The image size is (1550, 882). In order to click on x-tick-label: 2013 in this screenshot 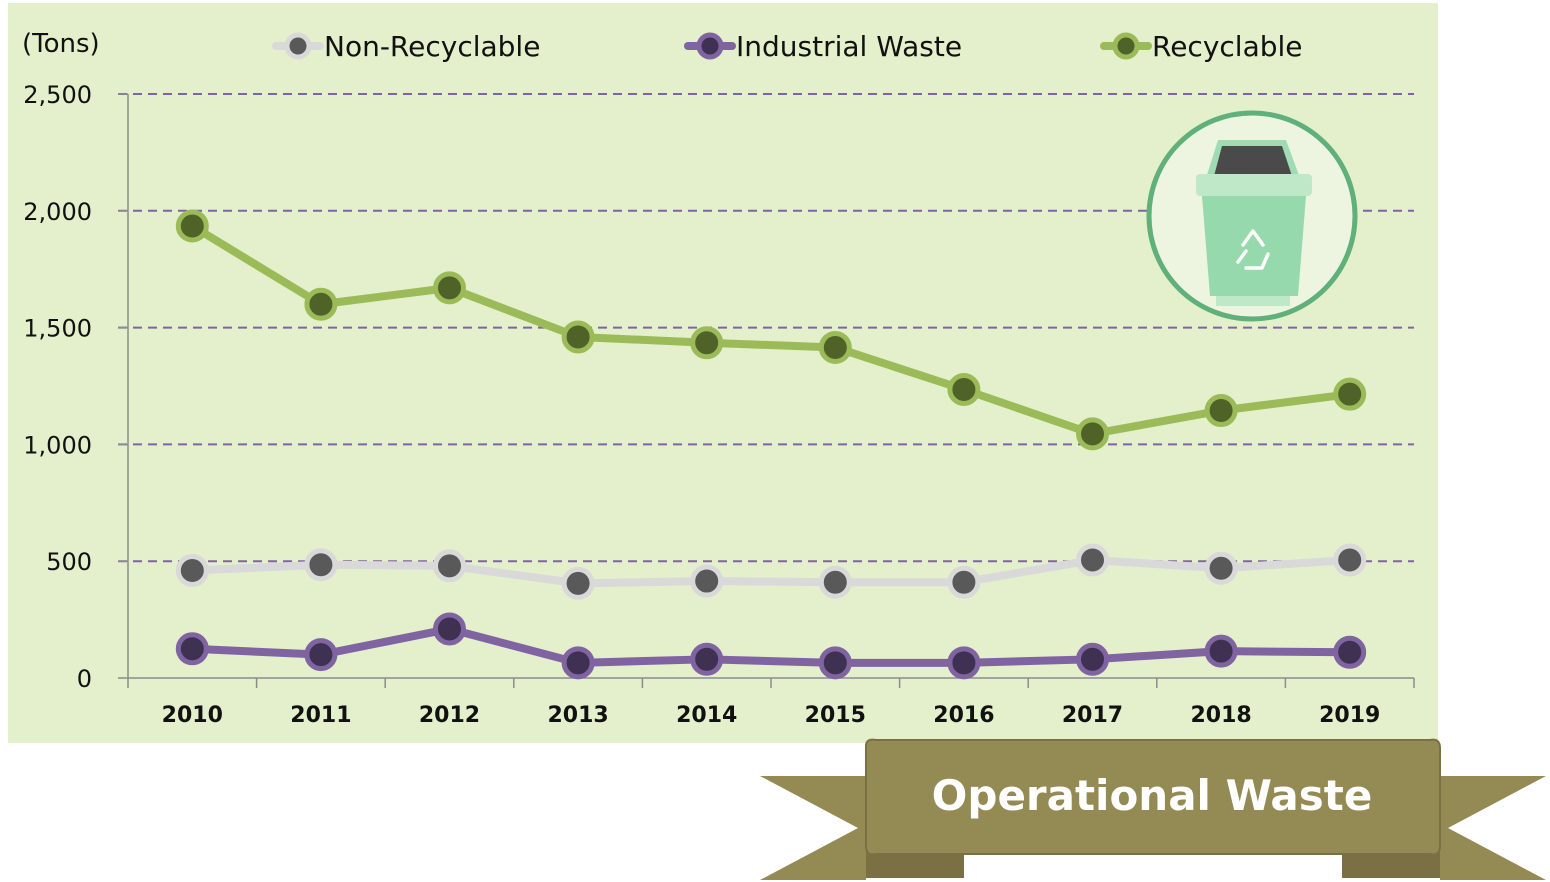, I will do `click(577, 715)`.